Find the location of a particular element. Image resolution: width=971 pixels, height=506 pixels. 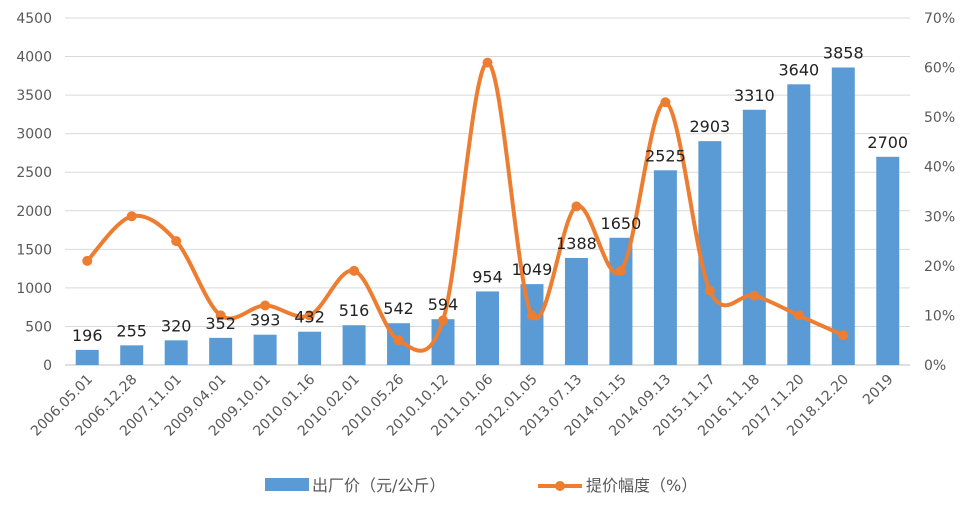

right-tick-label: 10% is located at coordinates (939, 316).